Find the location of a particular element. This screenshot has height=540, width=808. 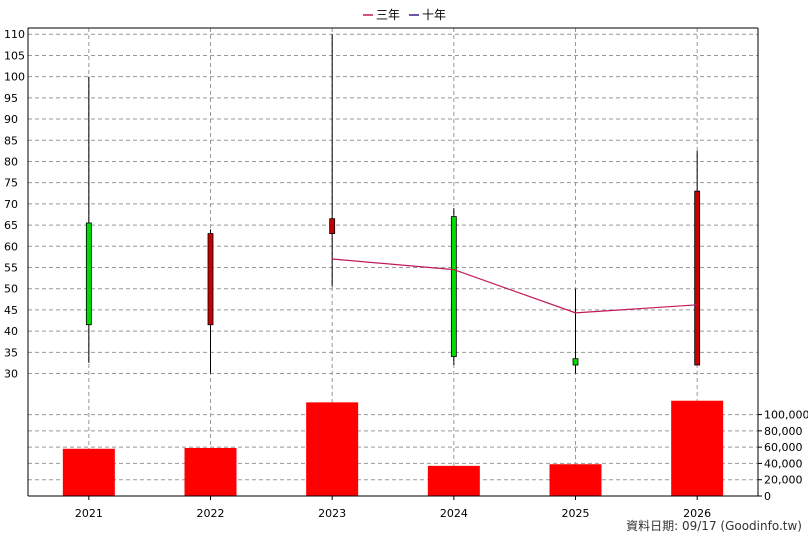

price-tick-label: 75 is located at coordinates (11, 183).